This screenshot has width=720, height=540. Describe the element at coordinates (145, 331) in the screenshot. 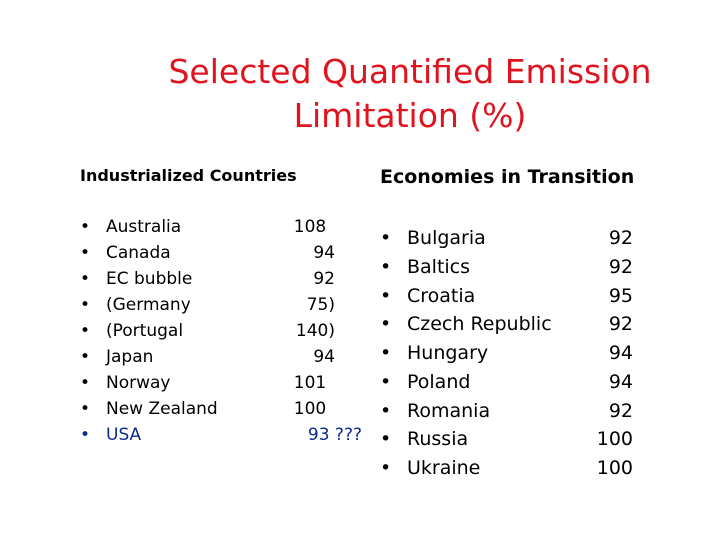

I see `country-name: (Portugal` at that location.